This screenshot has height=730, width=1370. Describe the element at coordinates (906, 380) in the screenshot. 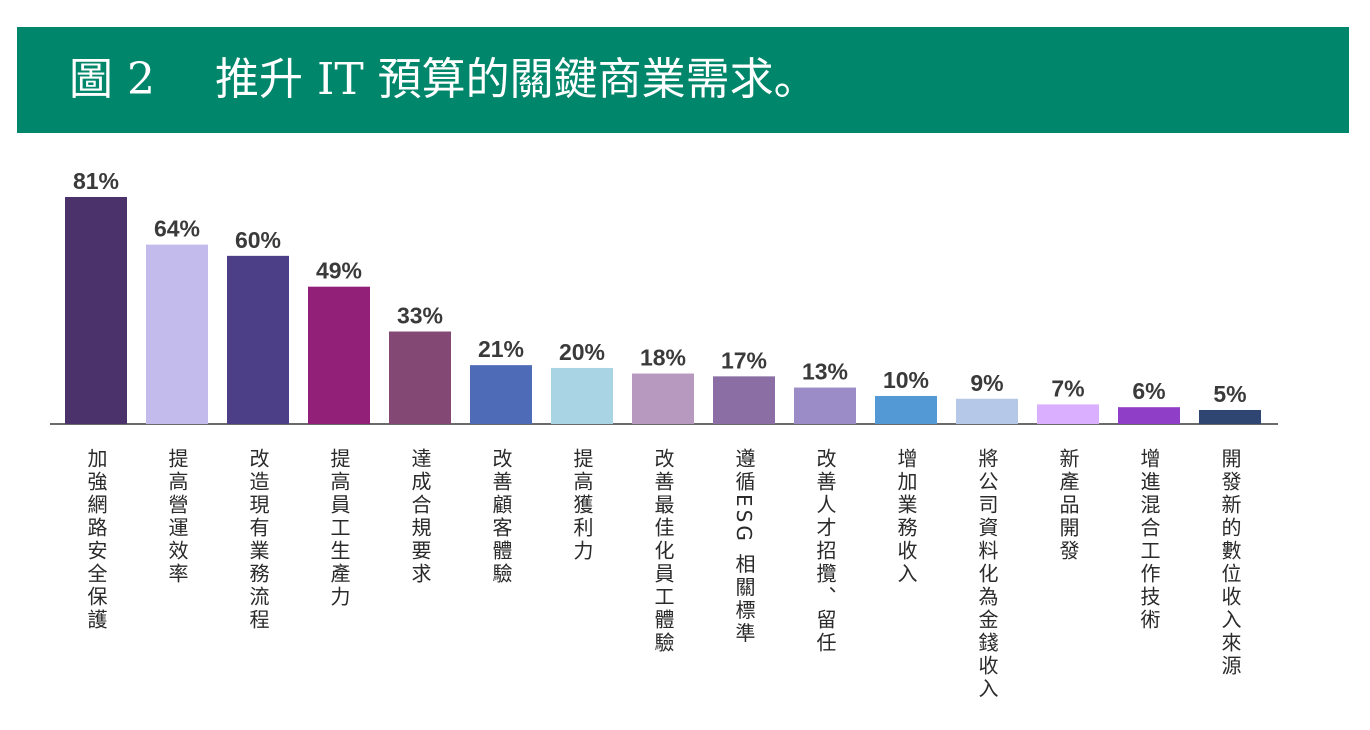

I see `data-label: 10%` at that location.